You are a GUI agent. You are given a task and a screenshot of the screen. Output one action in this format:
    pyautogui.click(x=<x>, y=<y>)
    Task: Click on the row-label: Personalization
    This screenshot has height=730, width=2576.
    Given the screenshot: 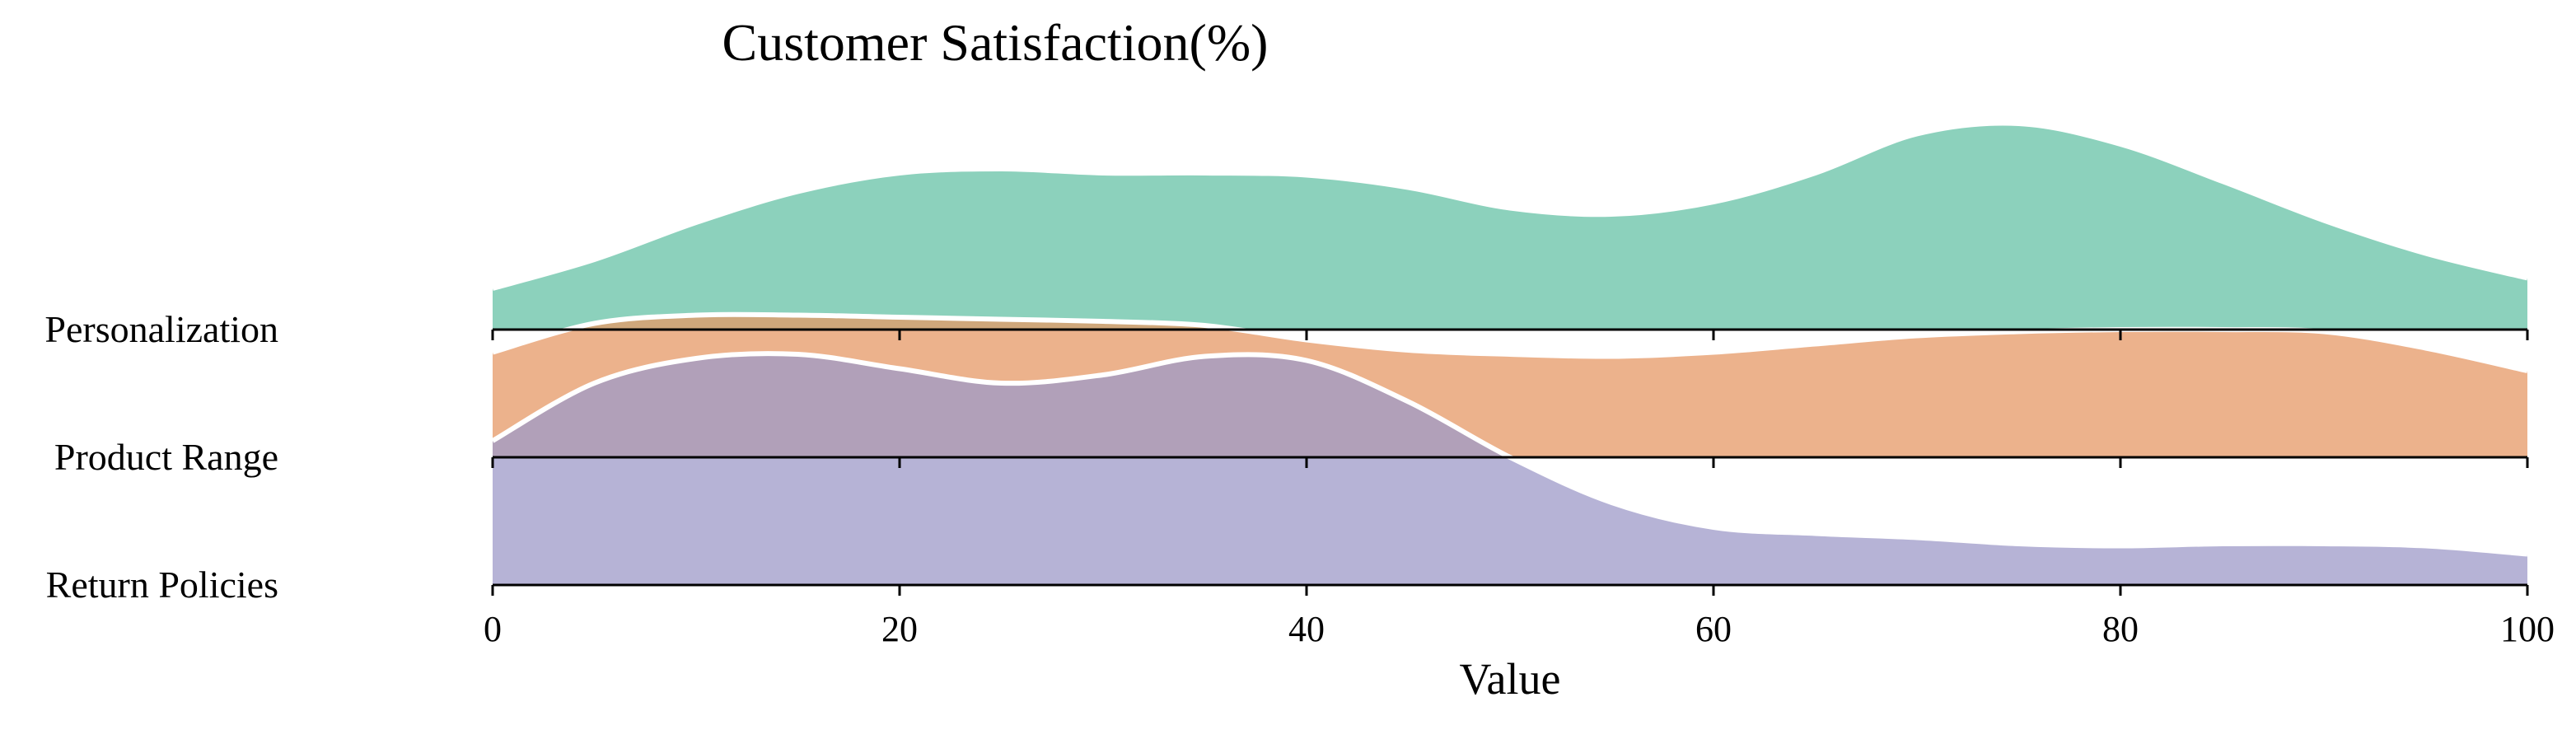 What is the action you would take?
    pyautogui.click(x=161, y=329)
    